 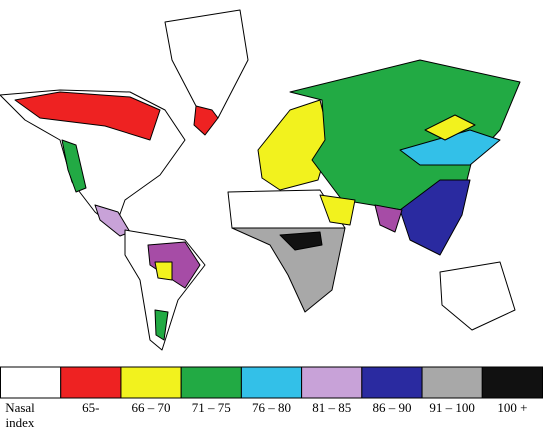 What do you see at coordinates (151, 407) in the screenshot?
I see `legend-label: 66 – 70` at bounding box center [151, 407].